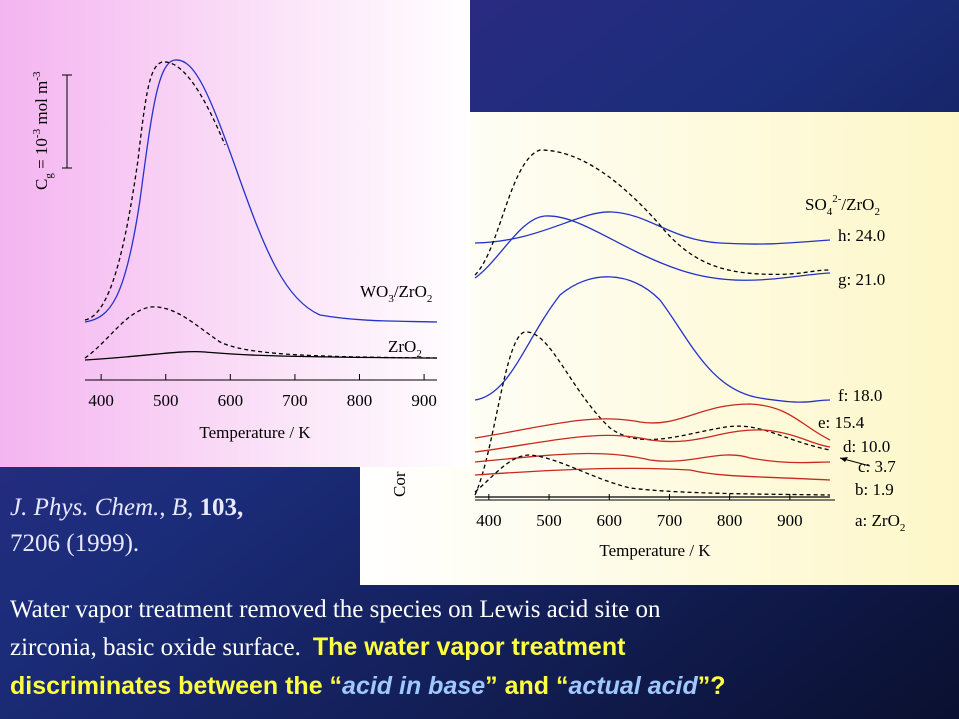 The height and width of the screenshot is (719, 959). I want to click on curve-label: ZrO2, so click(405, 348).